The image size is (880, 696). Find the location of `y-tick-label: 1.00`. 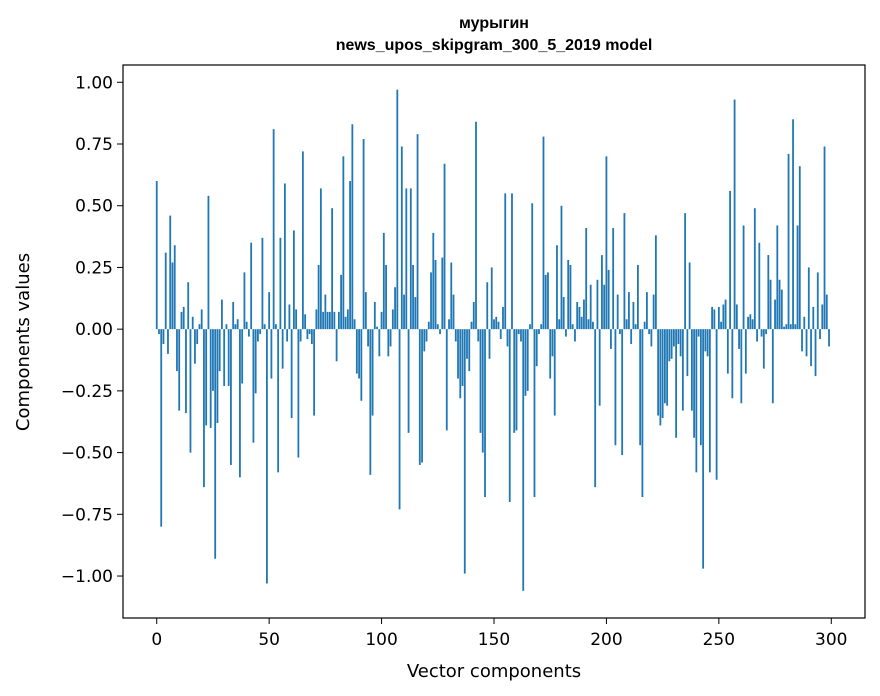

y-tick-label: 1.00 is located at coordinates (94, 83).